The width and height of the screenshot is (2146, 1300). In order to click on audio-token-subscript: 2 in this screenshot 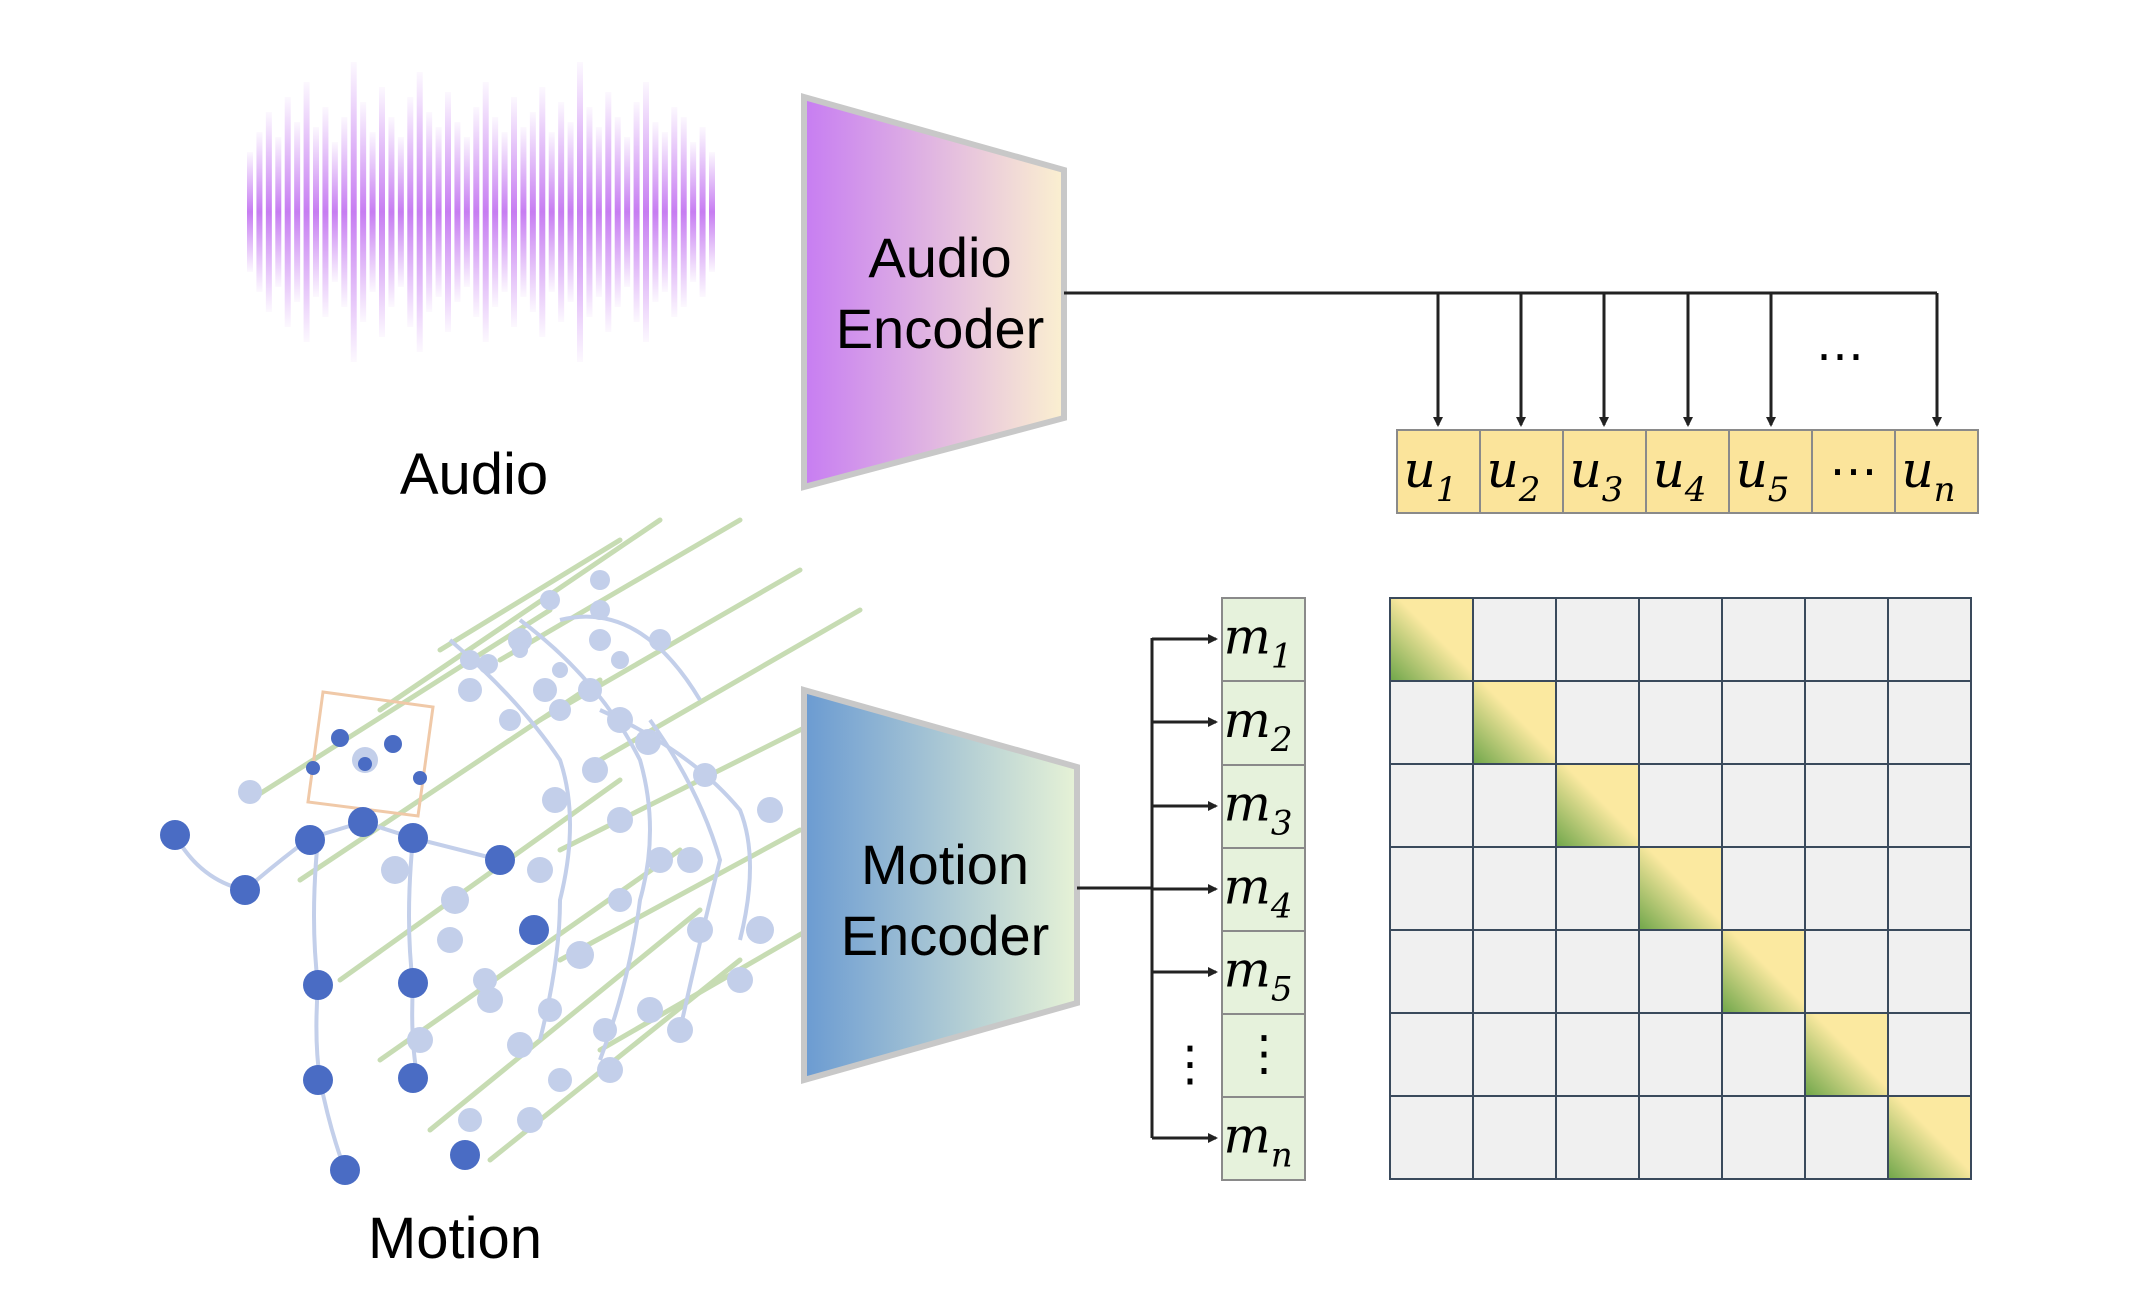, I will do `click(1529, 490)`.